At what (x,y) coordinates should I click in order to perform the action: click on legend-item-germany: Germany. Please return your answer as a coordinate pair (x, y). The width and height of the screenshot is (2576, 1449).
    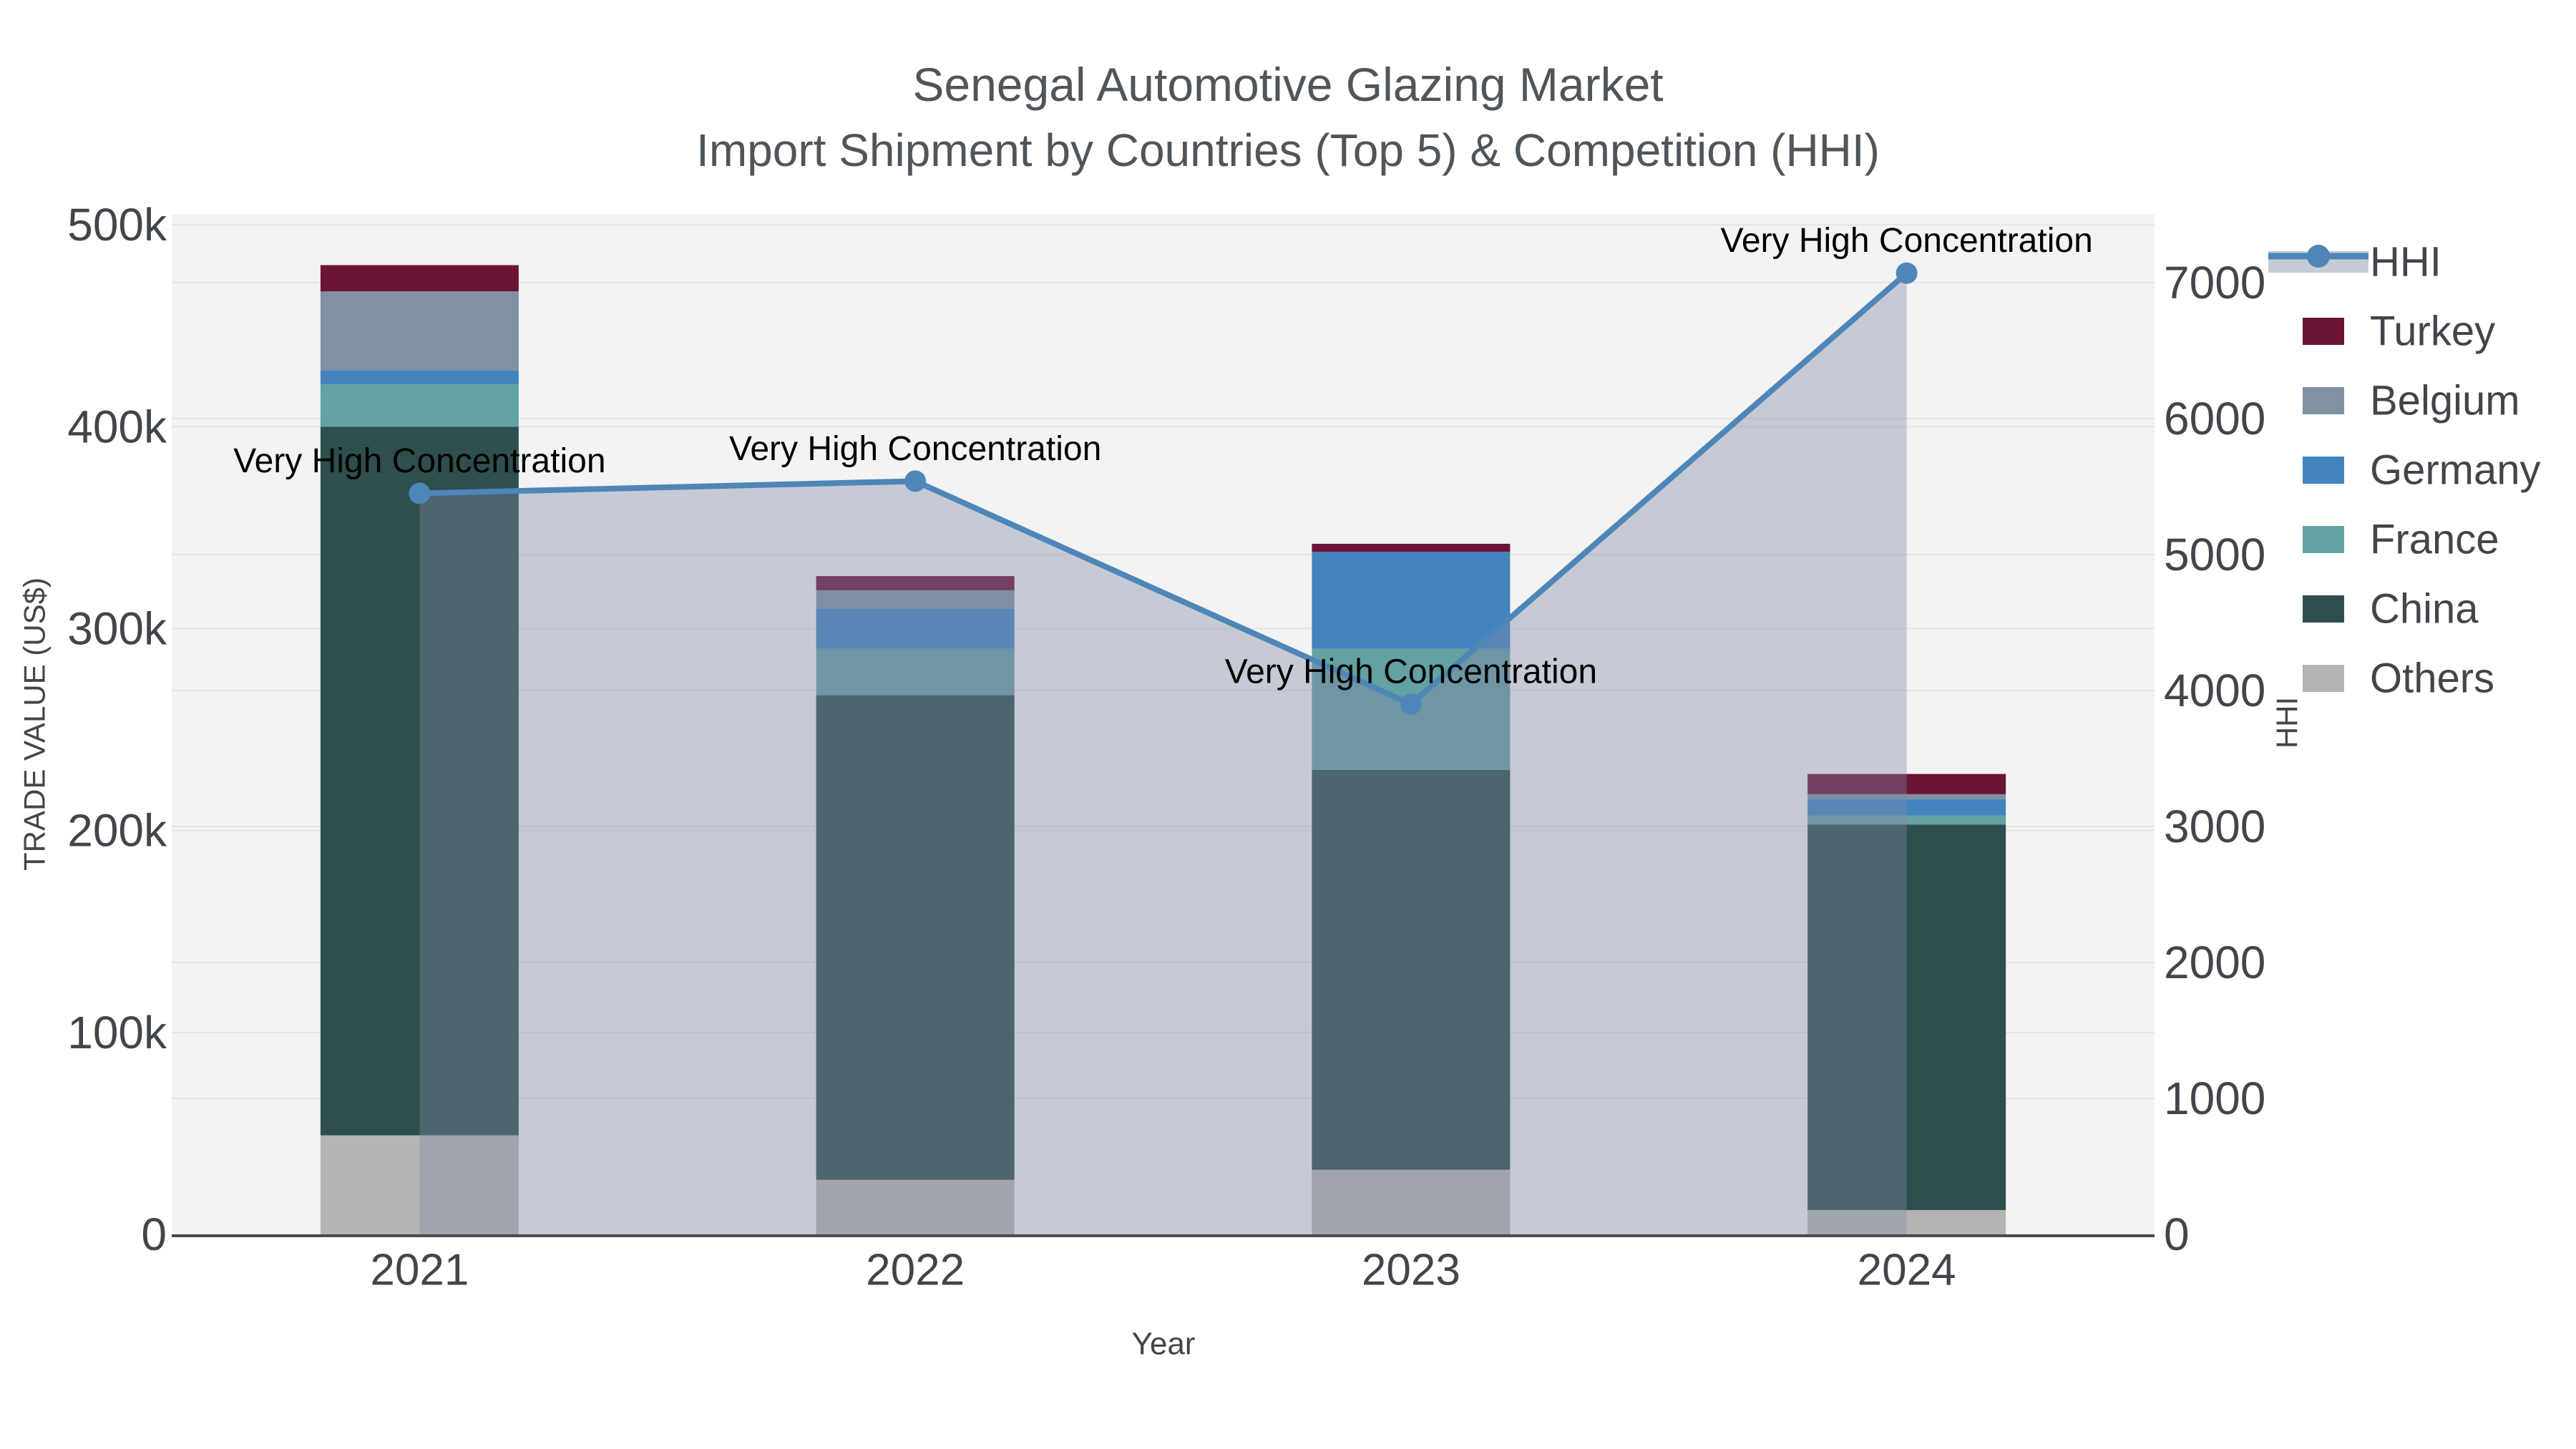
    Looking at the image, I should click on (2422, 470).